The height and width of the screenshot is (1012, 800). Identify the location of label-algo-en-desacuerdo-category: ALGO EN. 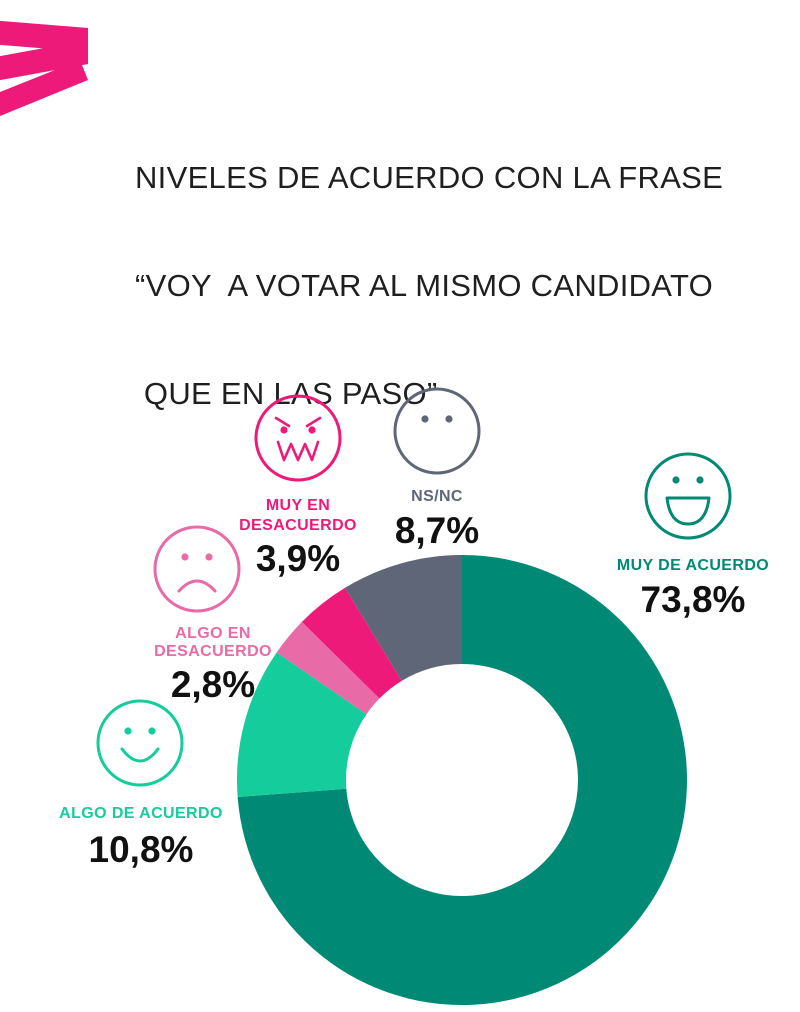
(213, 633).